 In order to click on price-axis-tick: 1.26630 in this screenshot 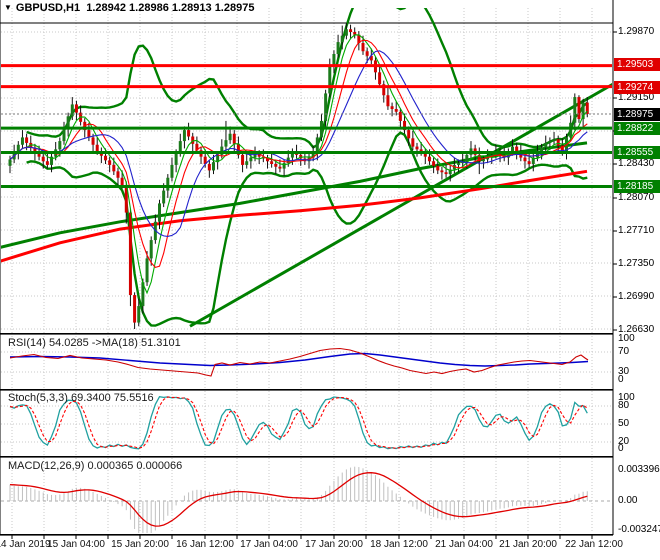, I will do `click(636, 329)`.